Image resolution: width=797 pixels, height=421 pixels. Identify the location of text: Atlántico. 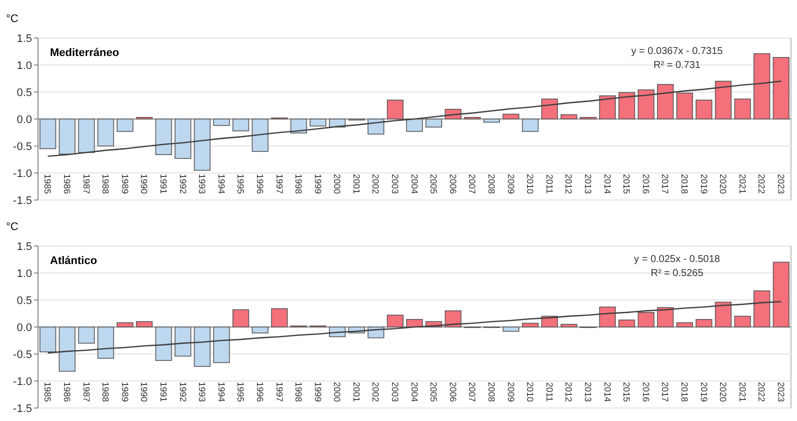
(74, 261).